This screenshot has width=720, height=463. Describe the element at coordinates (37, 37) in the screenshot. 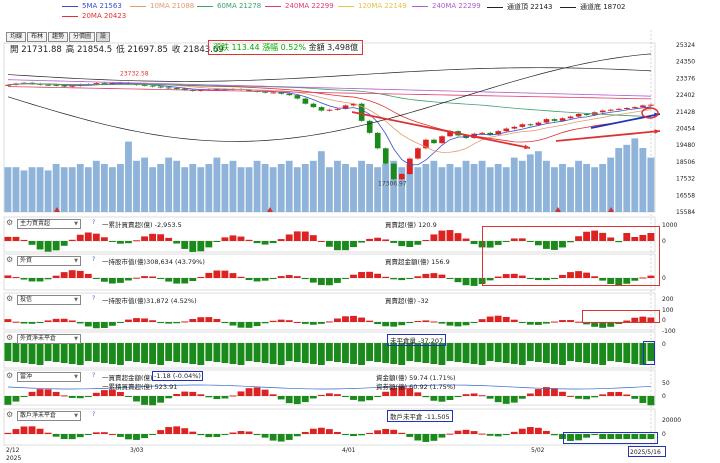

I see `tab-bollinger: 布林` at that location.